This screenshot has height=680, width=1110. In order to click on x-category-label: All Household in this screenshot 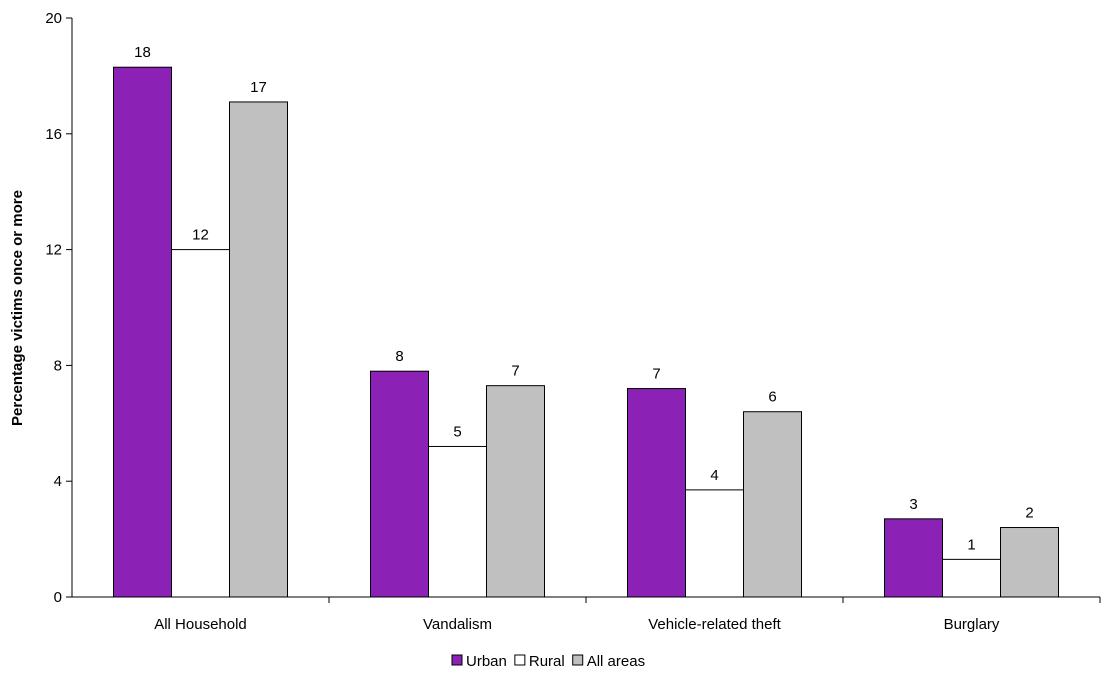, I will do `click(200, 624)`.